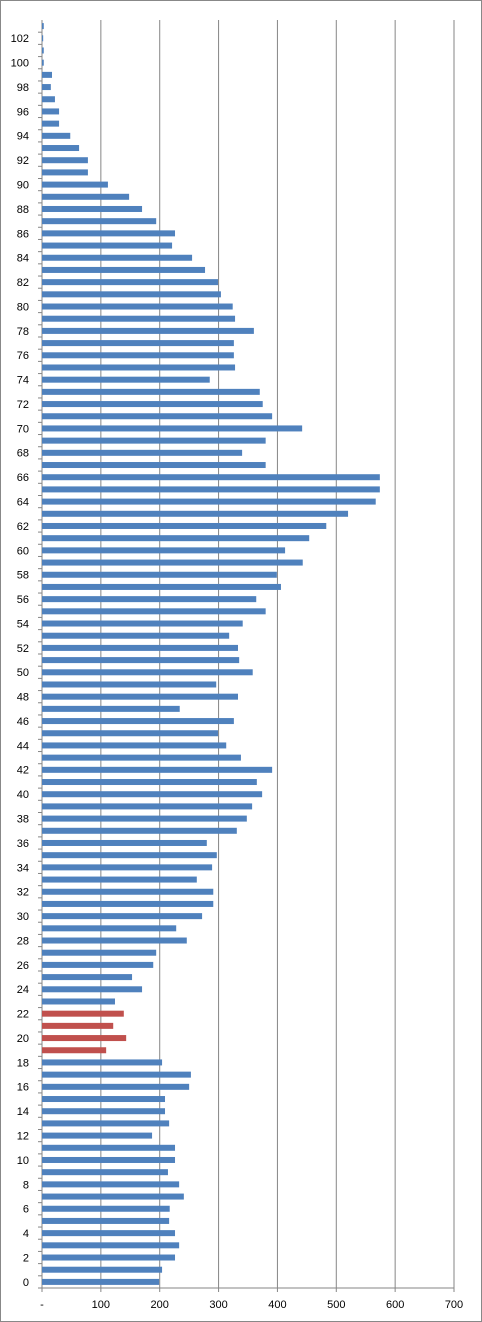  What do you see at coordinates (23, 1112) in the screenshot?
I see `y-tick-label: 14` at bounding box center [23, 1112].